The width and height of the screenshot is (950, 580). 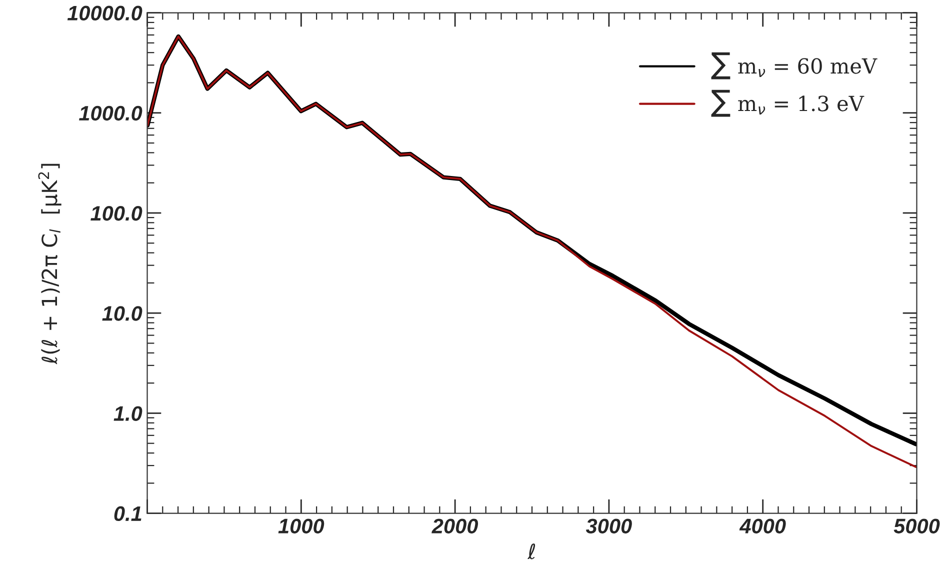 I want to click on y-axis-title: ℓ(ℓ + 1)/2π C$_{l}$ [μK$^{2}$], so click(x=50, y=264).